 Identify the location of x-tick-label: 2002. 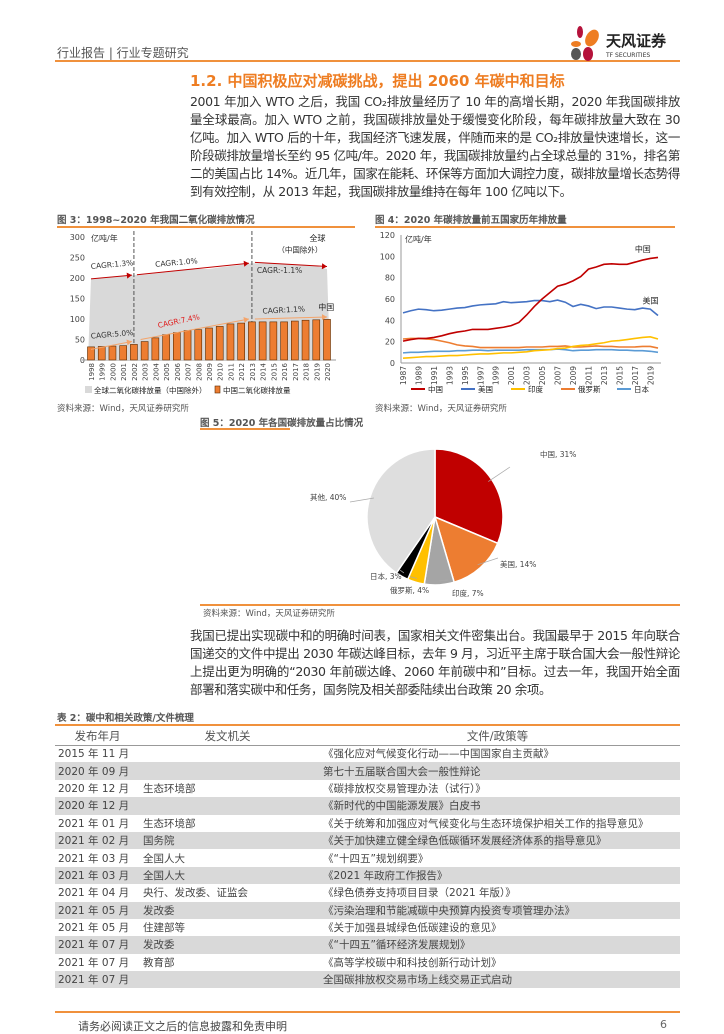
(135, 372).